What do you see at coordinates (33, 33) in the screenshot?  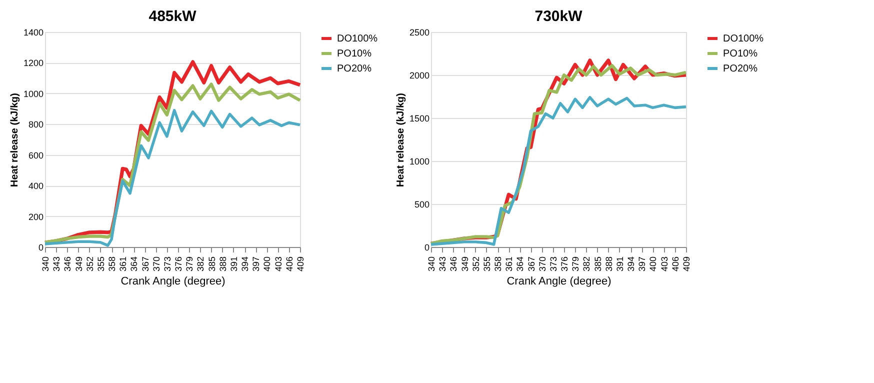 I see `y-tick-label: 1400` at bounding box center [33, 33].